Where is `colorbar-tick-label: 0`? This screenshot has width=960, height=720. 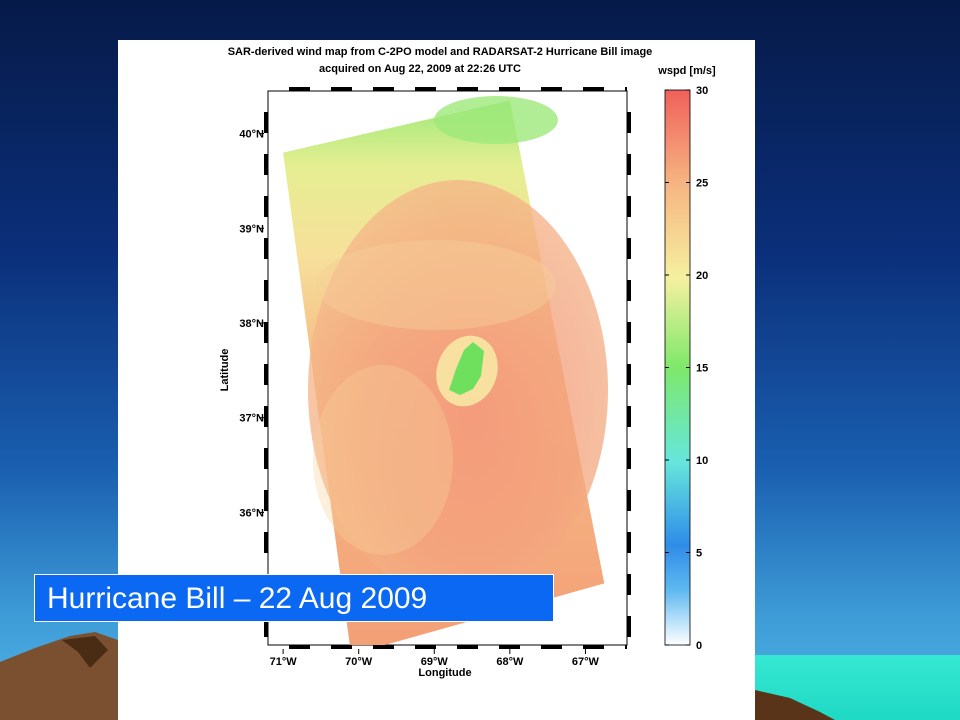
colorbar-tick-label: 0 is located at coordinates (699, 646).